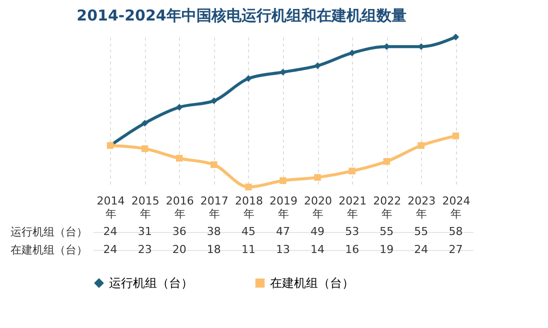 The width and height of the screenshot is (548, 328). Describe the element at coordinates (422, 207) in the screenshot. I see `x-tick-label: 2023 年` at that location.